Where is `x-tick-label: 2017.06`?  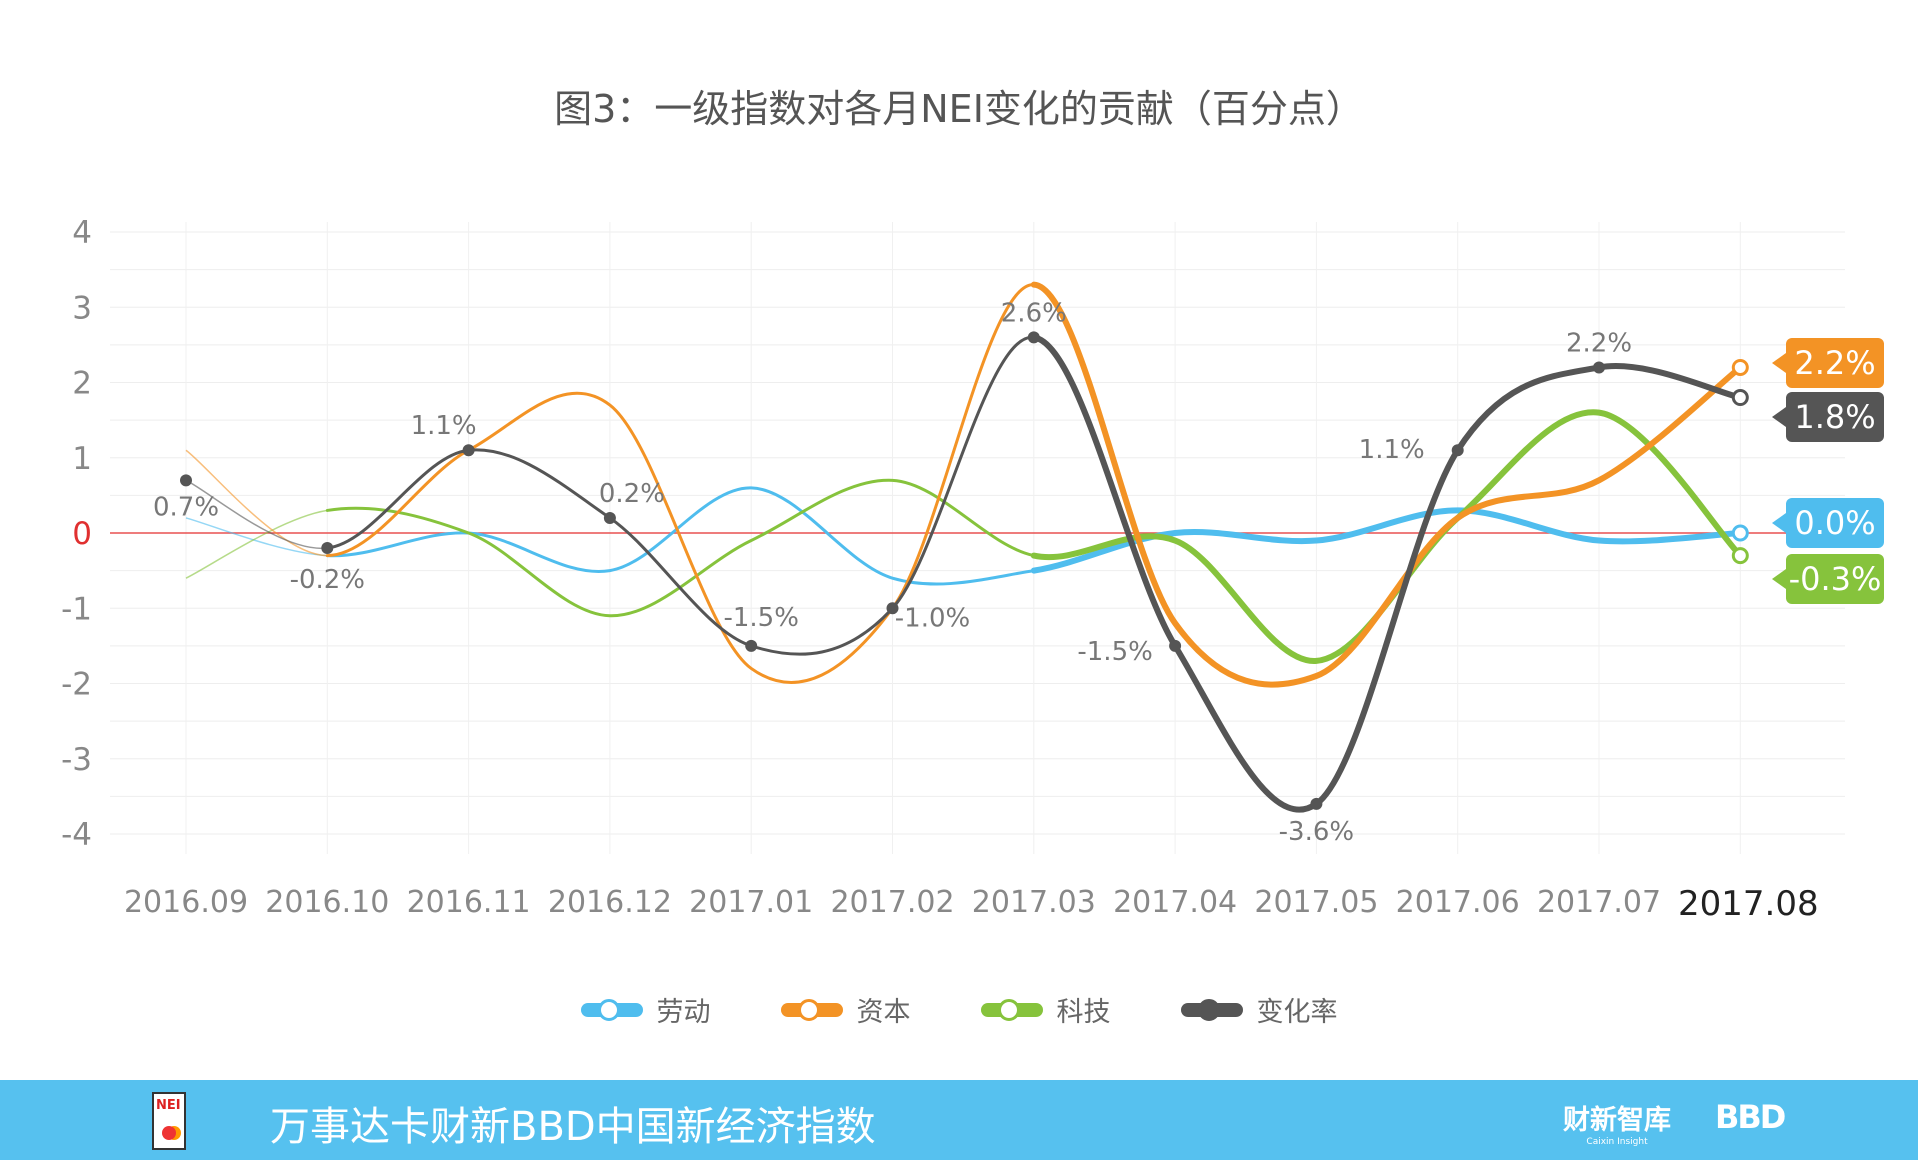
x-tick-label: 2017.06 is located at coordinates (1458, 902).